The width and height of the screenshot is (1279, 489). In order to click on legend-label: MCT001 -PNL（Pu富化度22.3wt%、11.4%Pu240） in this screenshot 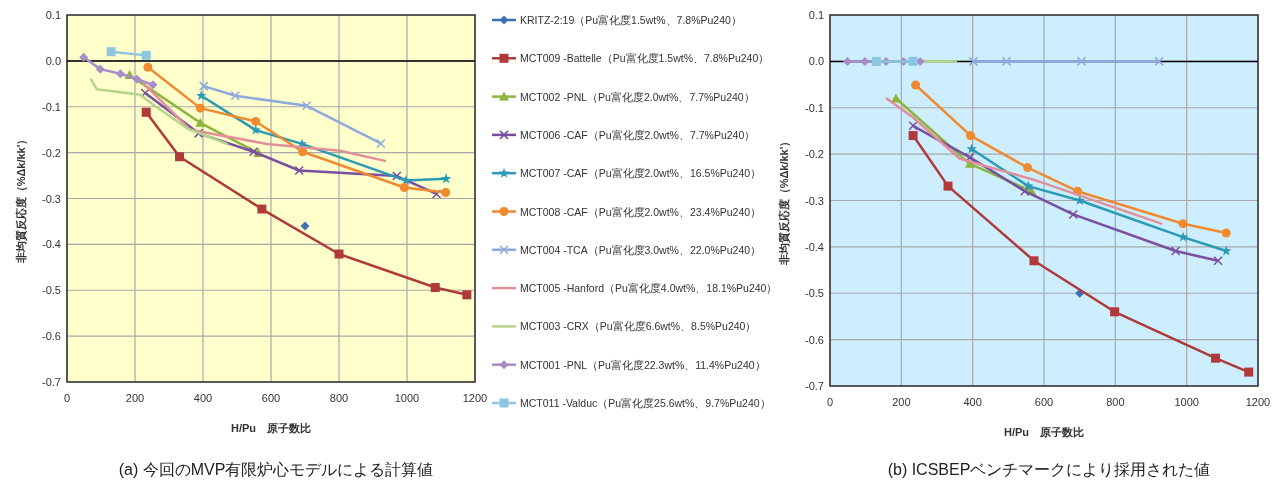, I will do `click(643, 364)`.